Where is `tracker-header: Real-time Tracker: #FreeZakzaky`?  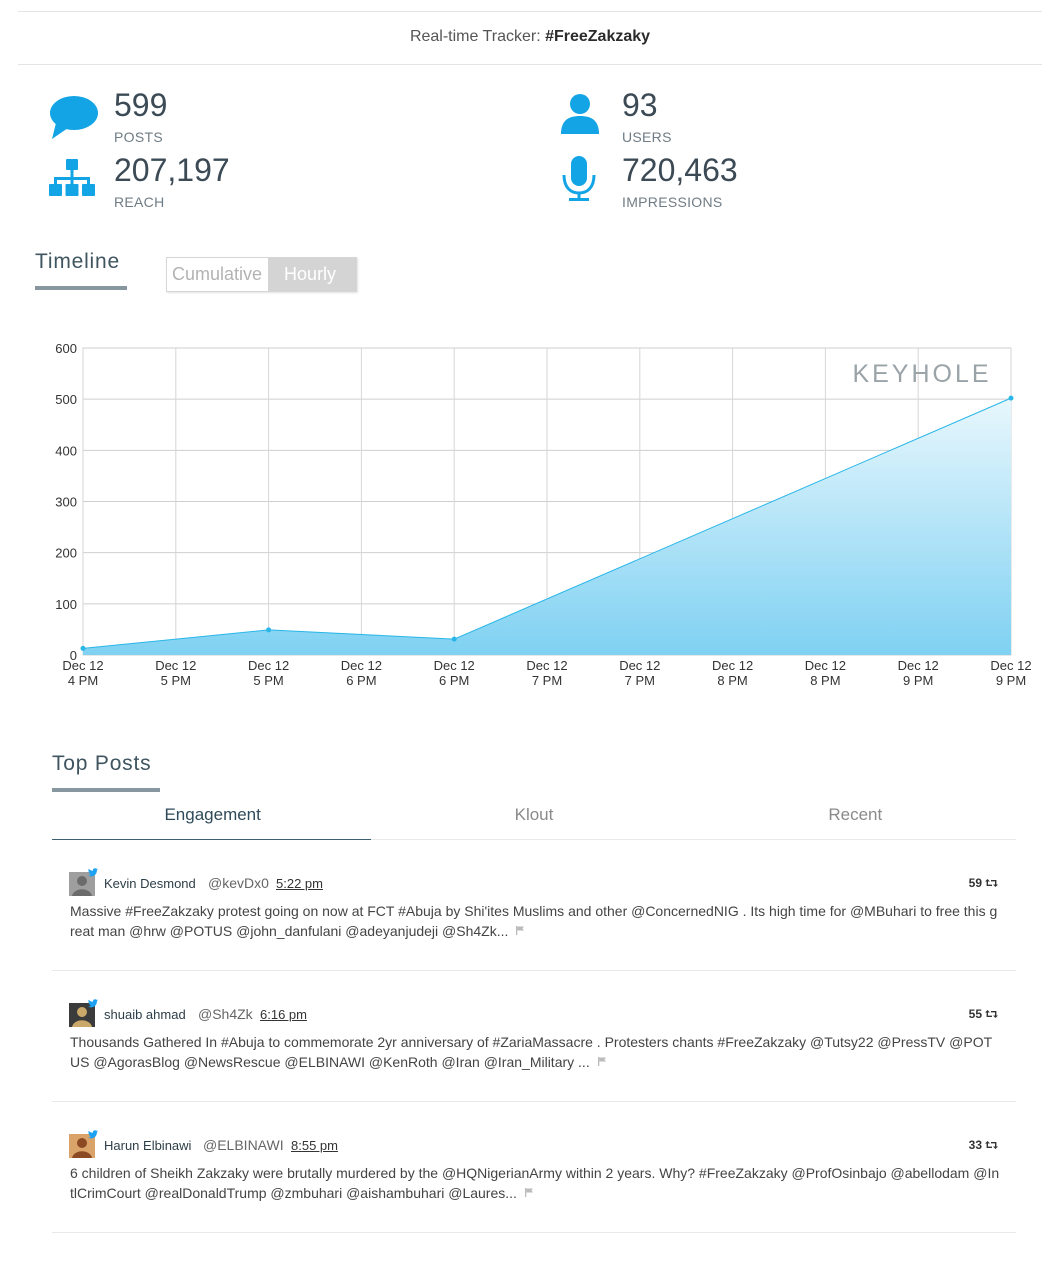 tracker-header: Real-time Tracker: #FreeZakzaky is located at coordinates (530, 38).